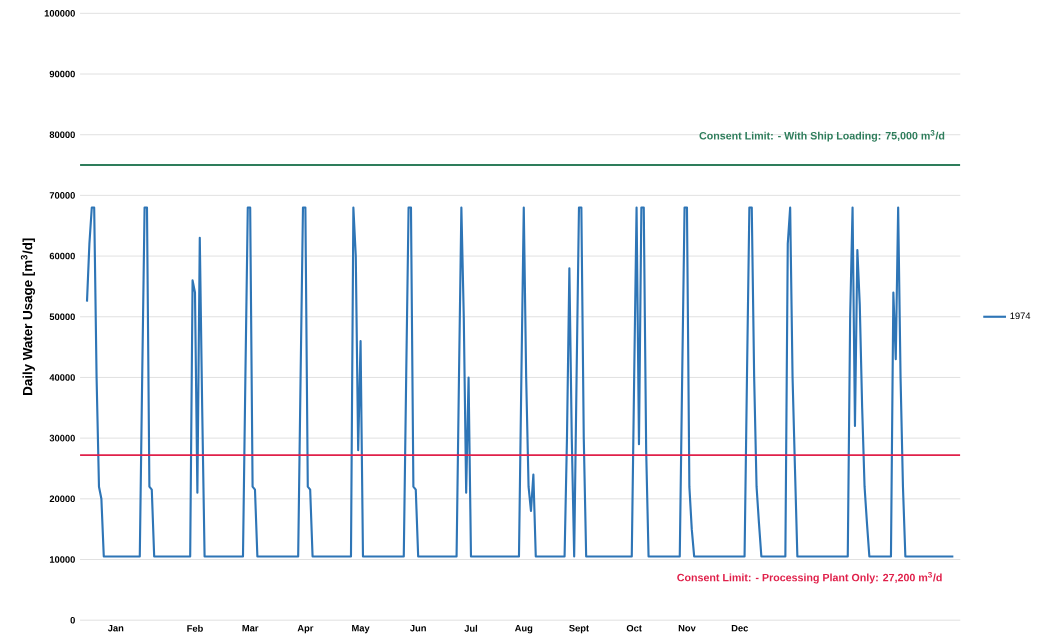  Describe the element at coordinates (579, 629) in the screenshot. I see `x-tick-label: Sept` at that location.